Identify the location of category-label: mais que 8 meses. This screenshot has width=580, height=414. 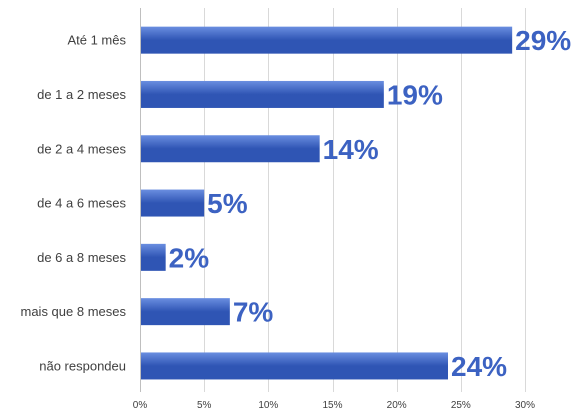
(74, 311).